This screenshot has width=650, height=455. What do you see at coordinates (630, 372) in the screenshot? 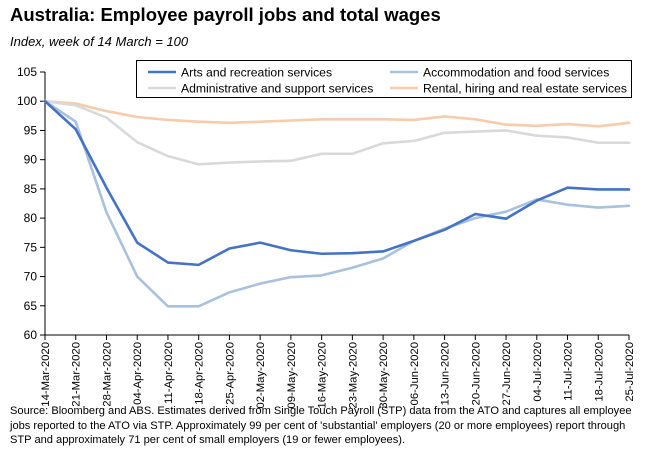
I see `x-tick-label: 25-Jul-2020` at bounding box center [630, 372].